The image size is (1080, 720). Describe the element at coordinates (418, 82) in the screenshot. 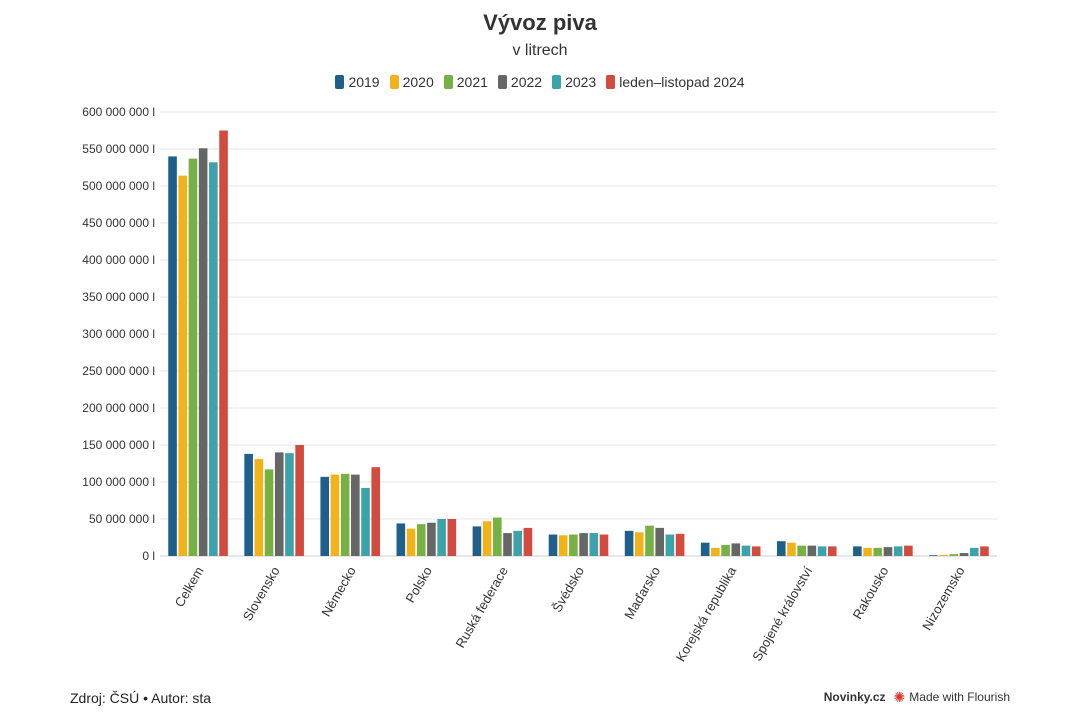

I see `legend-label: 2020` at that location.